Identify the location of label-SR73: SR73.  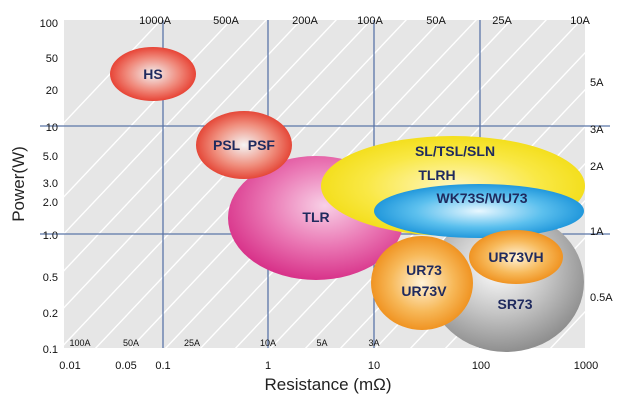
(514, 304).